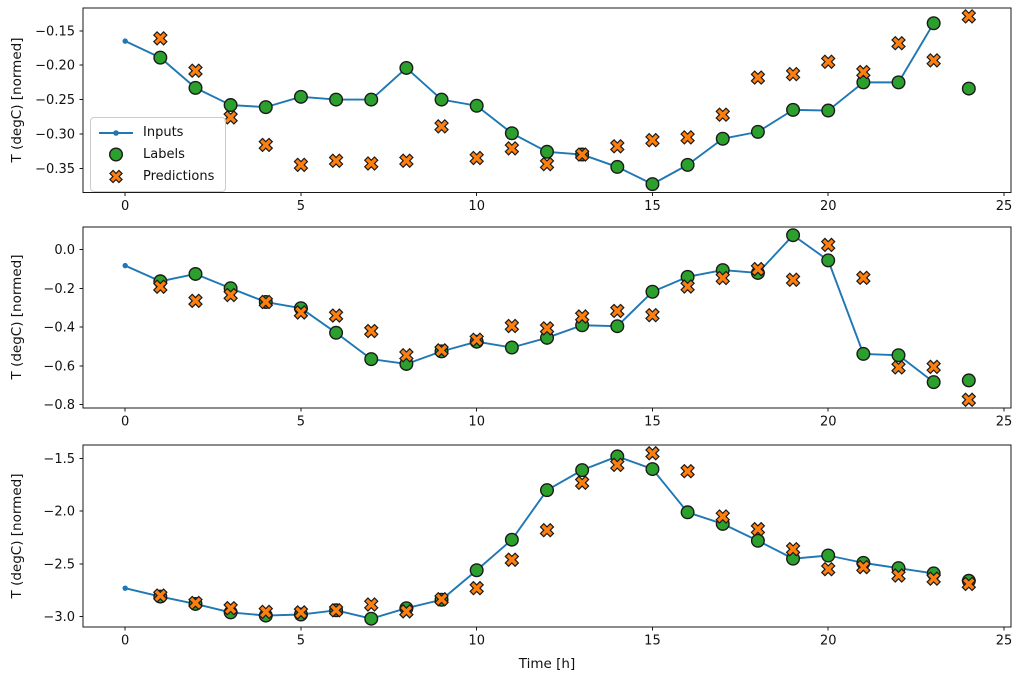 The height and width of the screenshot is (679, 1023). What do you see at coordinates (17, 100) in the screenshot?
I see `y-axis-label-subplot-1: T (degC) [normed]` at bounding box center [17, 100].